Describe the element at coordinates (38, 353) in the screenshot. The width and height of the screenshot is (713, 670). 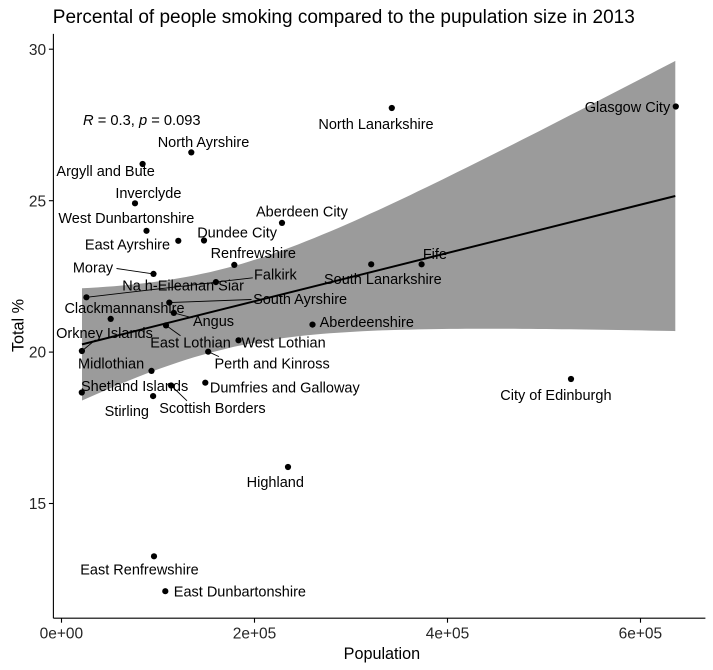
I see `svg-text: 20` at that location.